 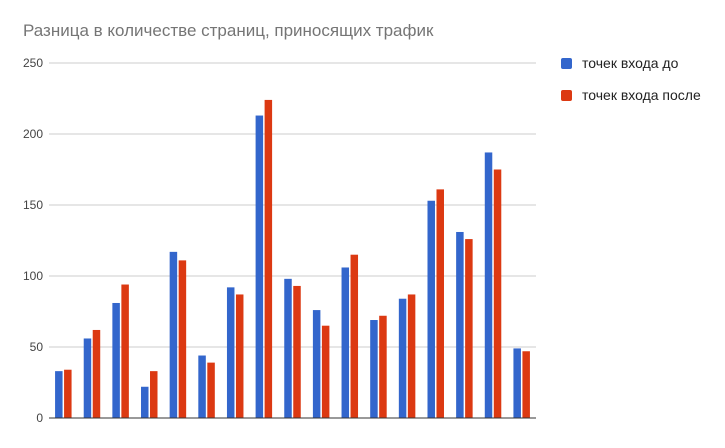 What do you see at coordinates (33, 205) in the screenshot?
I see `y-tick-label: 150` at bounding box center [33, 205].